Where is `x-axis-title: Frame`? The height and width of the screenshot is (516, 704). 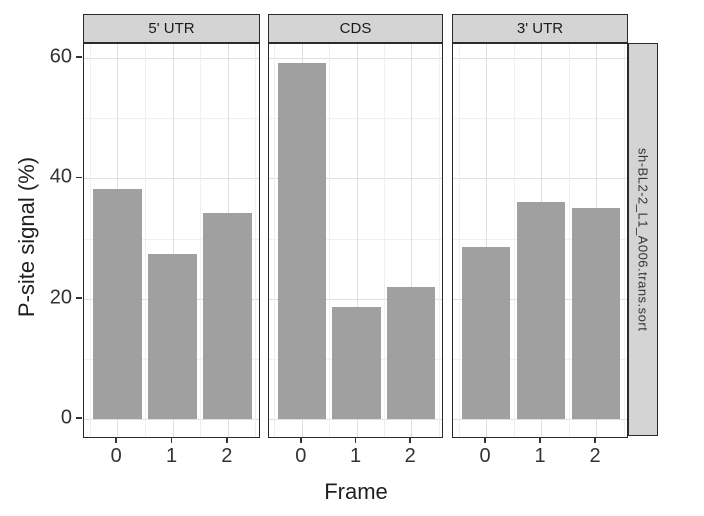 x-axis-title: Frame is located at coordinates (356, 491).